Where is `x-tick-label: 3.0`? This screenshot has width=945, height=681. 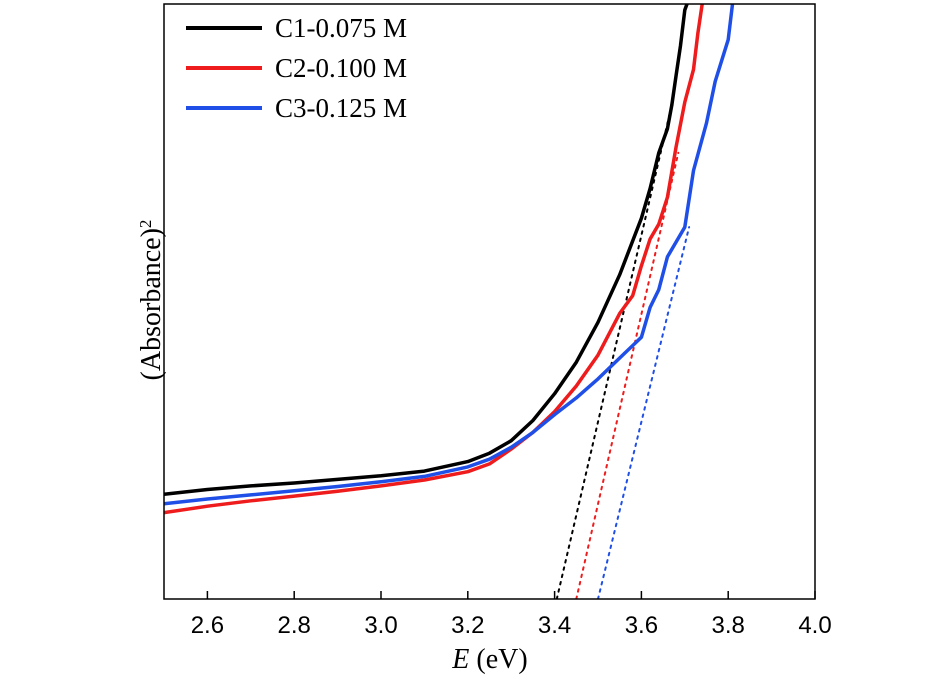
x-tick-label: 3.0 is located at coordinates (380, 625).